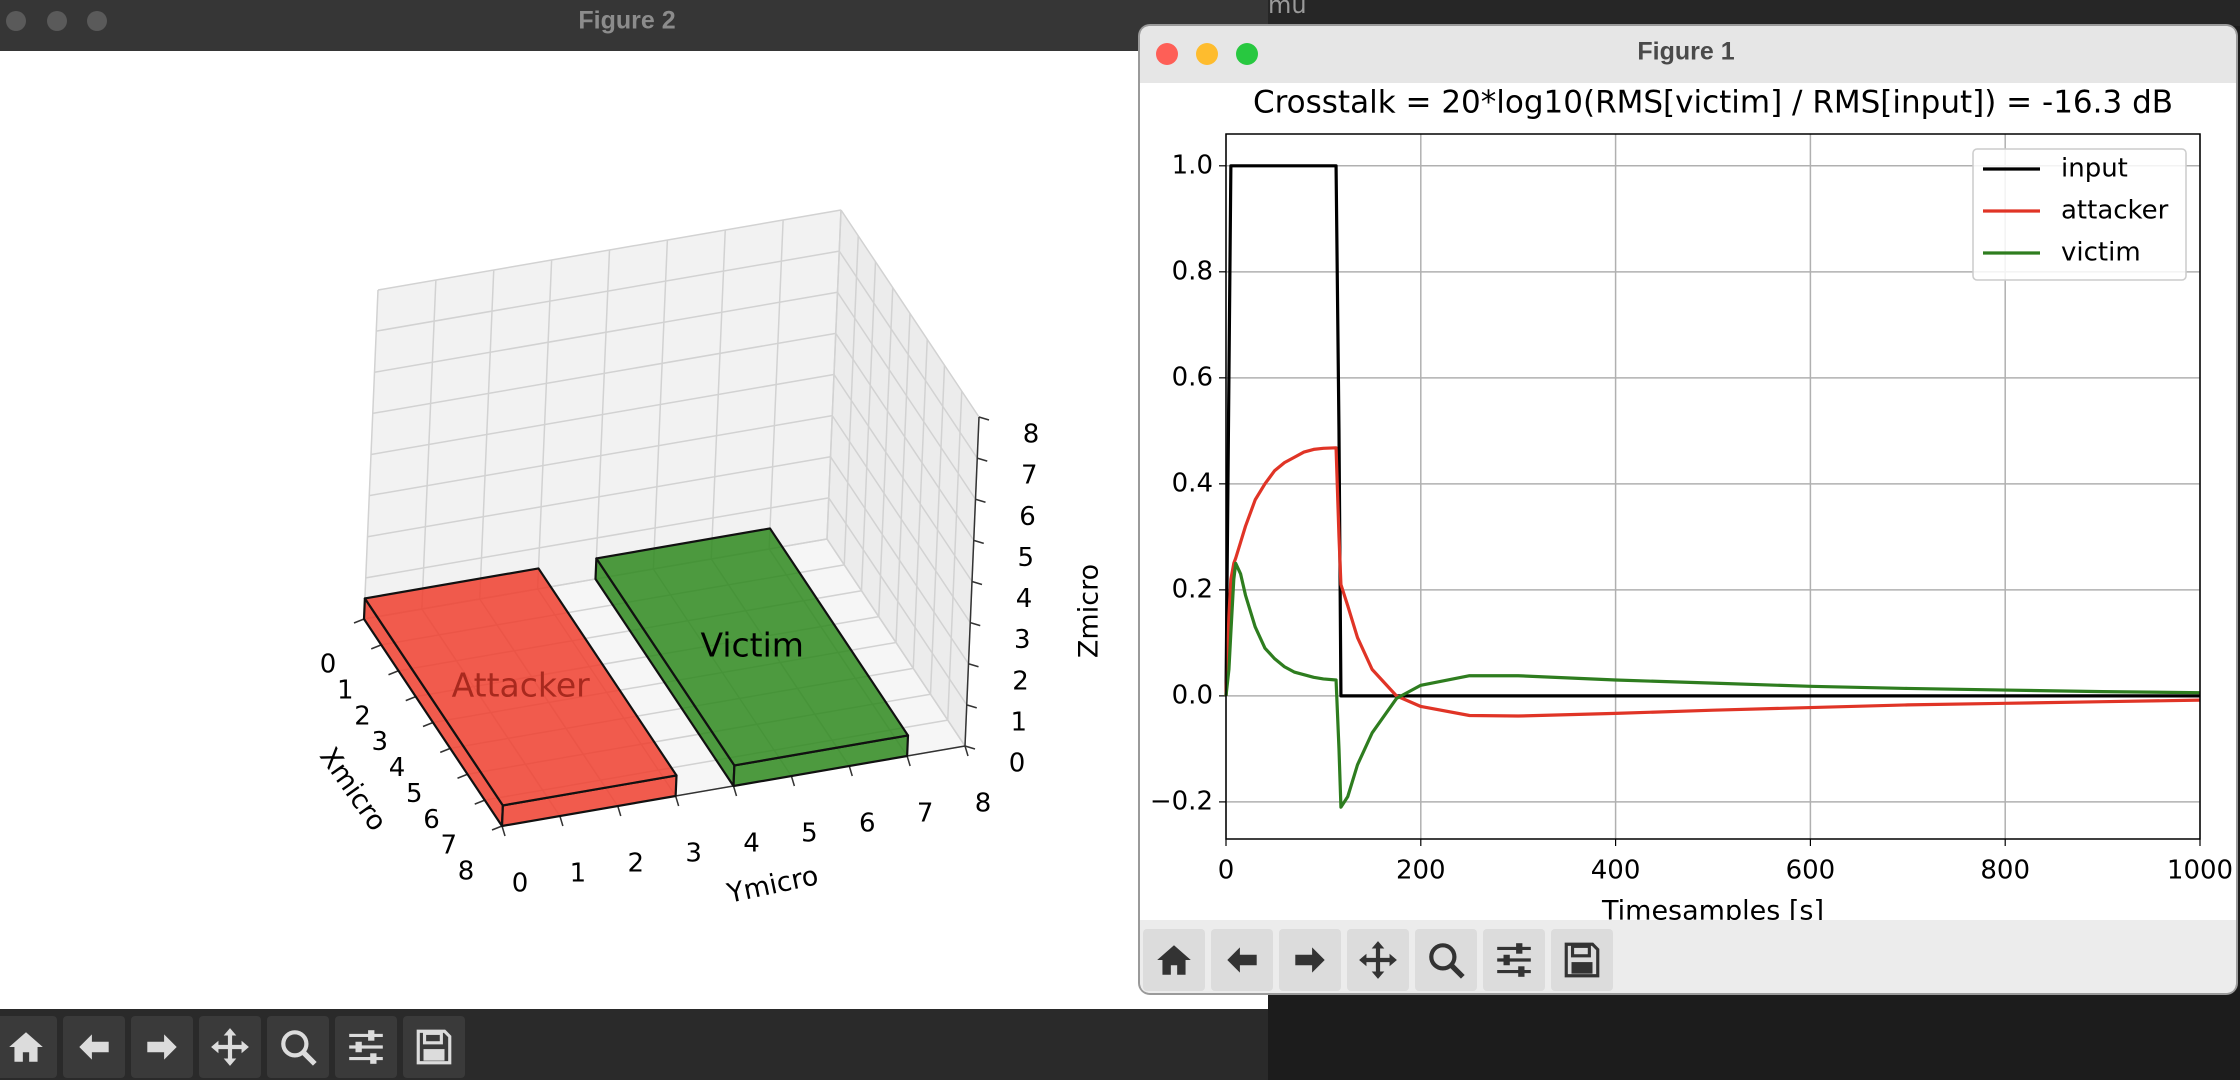 The image size is (2240, 1080). What do you see at coordinates (1712, 911) in the screenshot?
I see `x-axis-label: Timesamples [s]` at bounding box center [1712, 911].